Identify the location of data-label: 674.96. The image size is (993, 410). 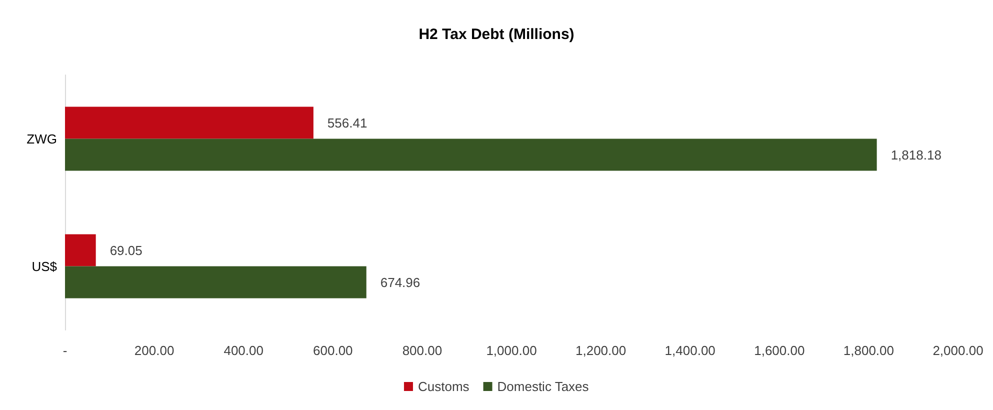
(400, 282).